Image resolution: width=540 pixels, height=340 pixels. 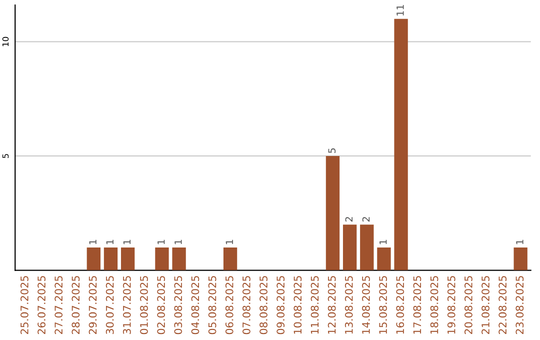 What do you see at coordinates (417, 305) in the screenshot?
I see `x-tick-label: 17.08.2025` at bounding box center [417, 305].